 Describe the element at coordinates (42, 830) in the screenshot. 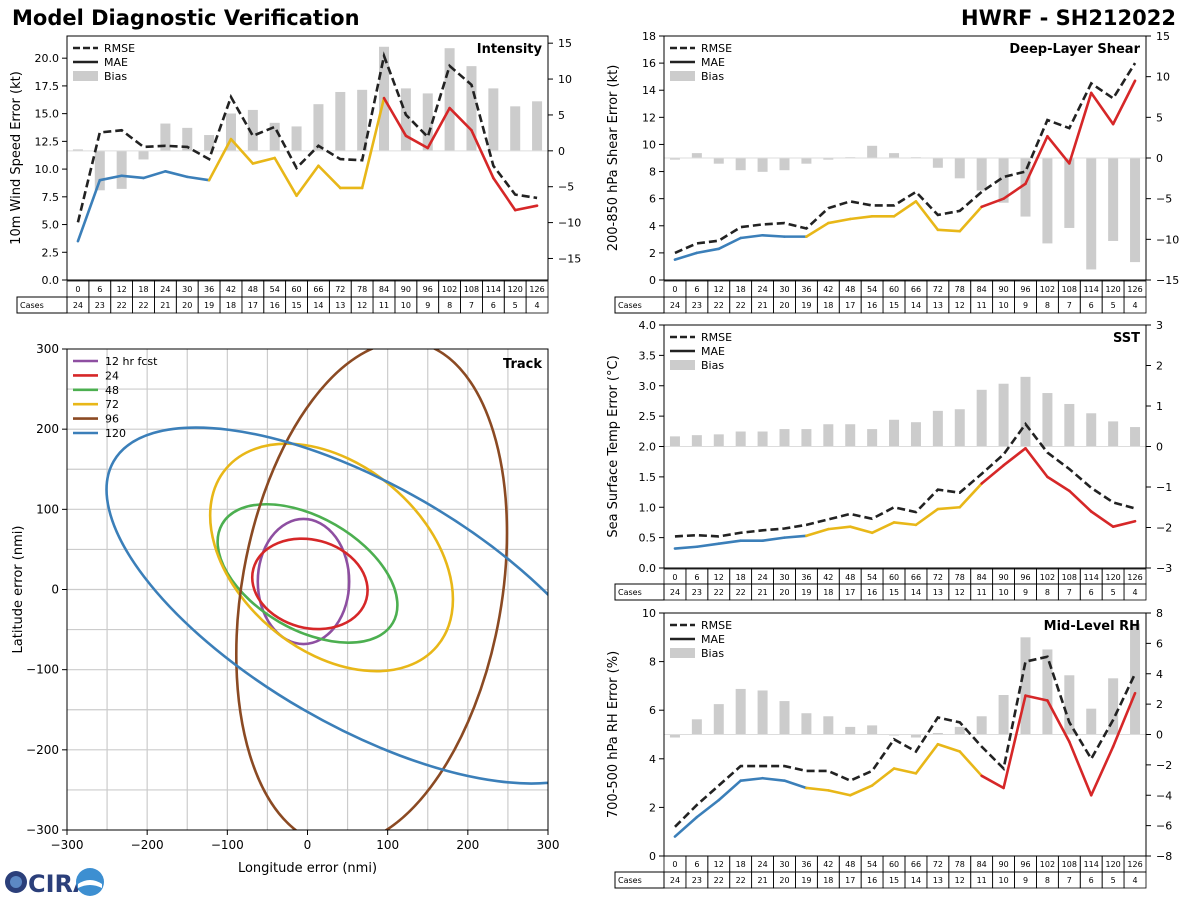

I see `y-tick-label: −300` at that location.